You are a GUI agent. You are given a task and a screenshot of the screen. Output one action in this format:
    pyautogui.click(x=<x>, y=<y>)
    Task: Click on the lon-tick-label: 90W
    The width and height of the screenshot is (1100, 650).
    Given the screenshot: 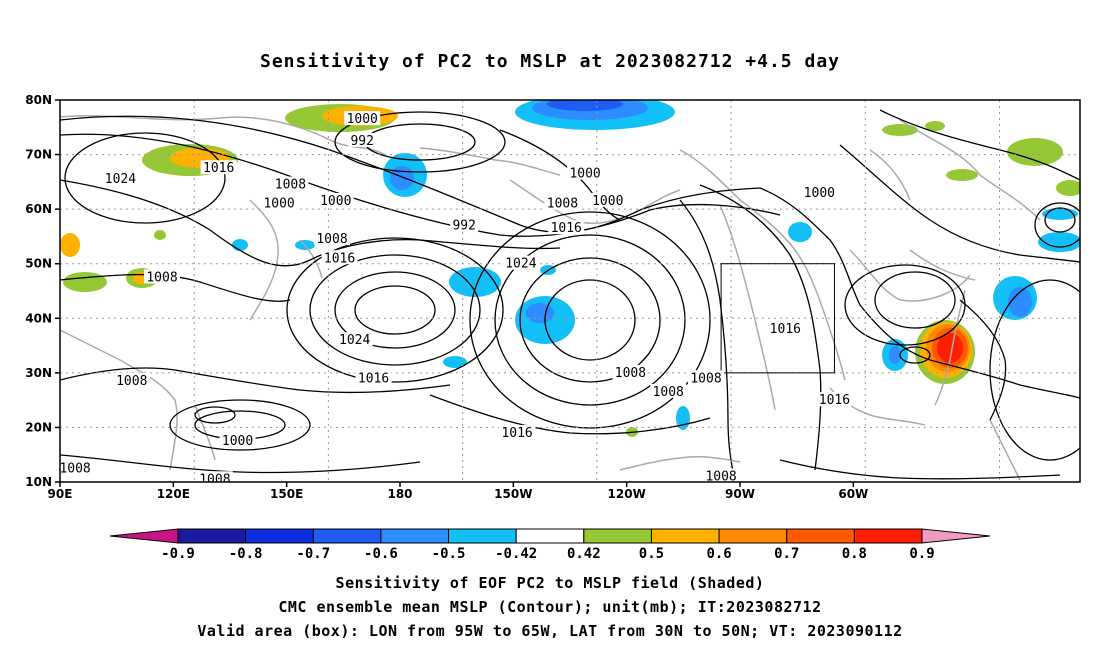 What is the action you would take?
    pyautogui.click(x=740, y=494)
    